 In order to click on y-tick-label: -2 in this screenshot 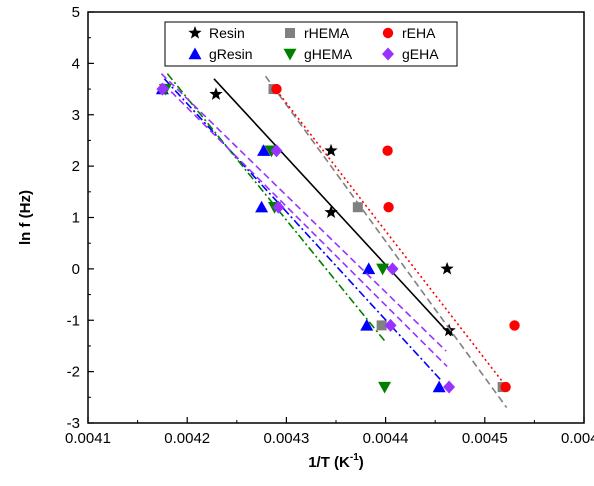, I will do `click(73, 372)`.